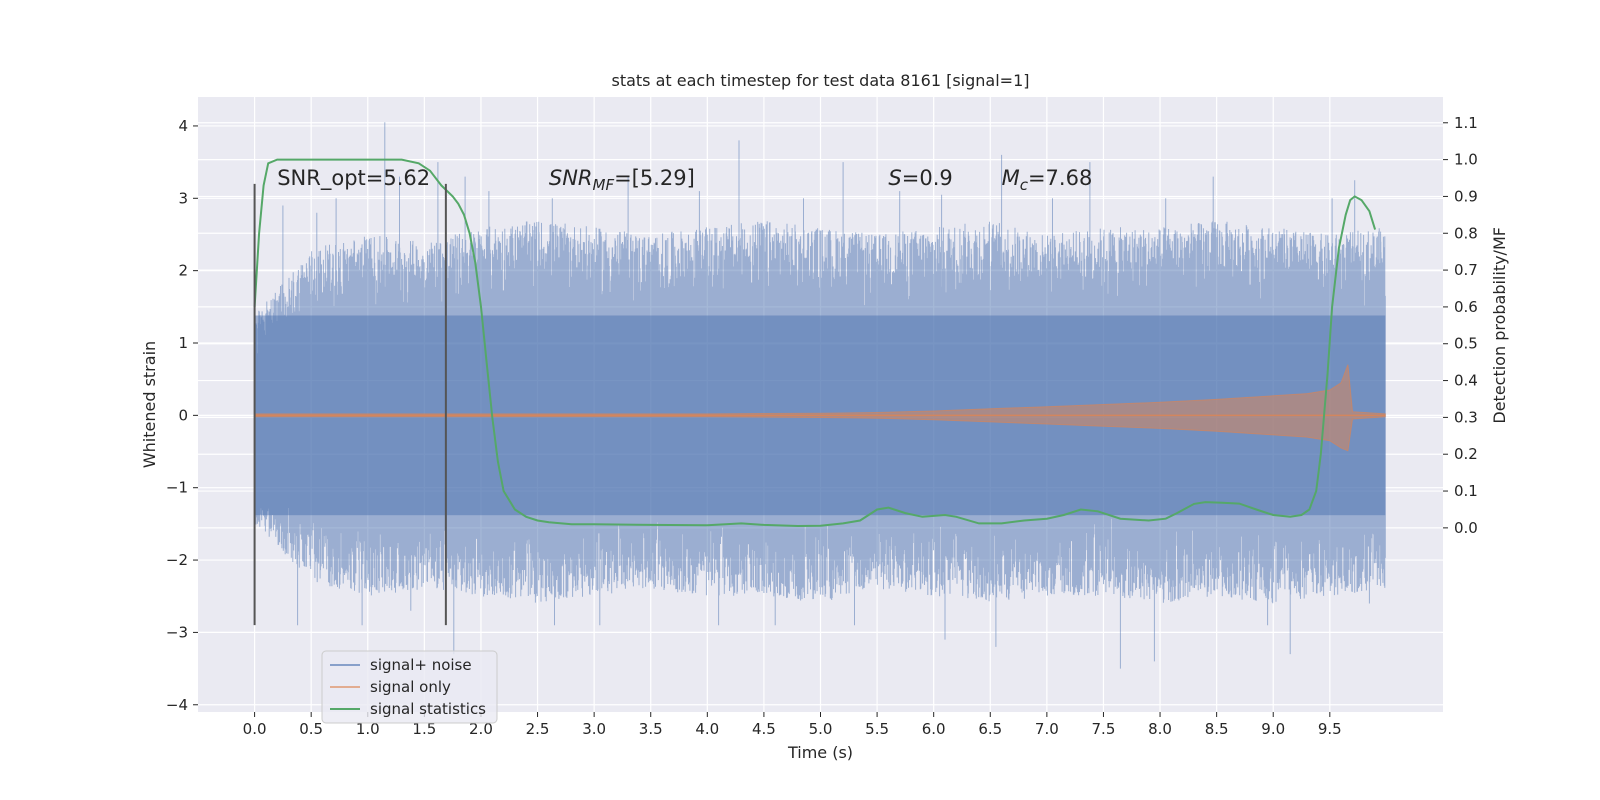 Image resolution: width=1600 pixels, height=800 pixels. What do you see at coordinates (1330, 729) in the screenshot?
I see `x-tick-label: 9.5` at bounding box center [1330, 729].